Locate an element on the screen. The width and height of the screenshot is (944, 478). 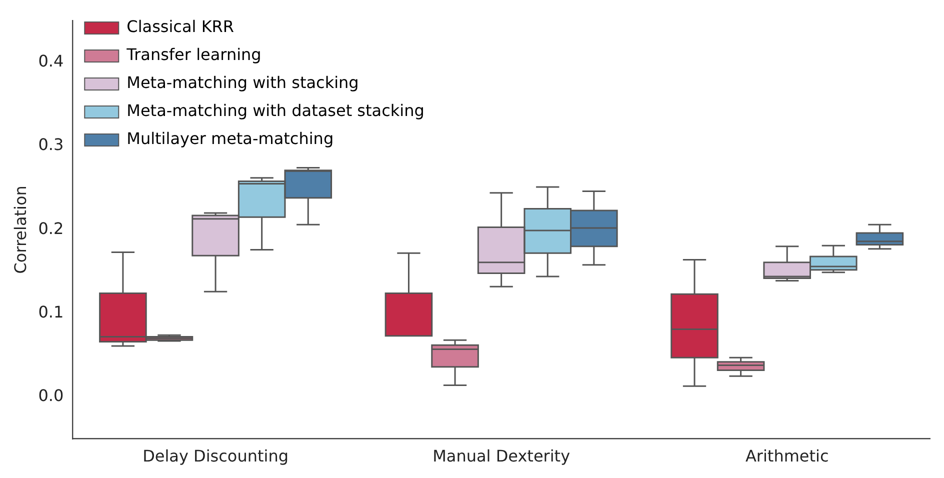
y-tick-label: 0.2 is located at coordinates (51, 228).